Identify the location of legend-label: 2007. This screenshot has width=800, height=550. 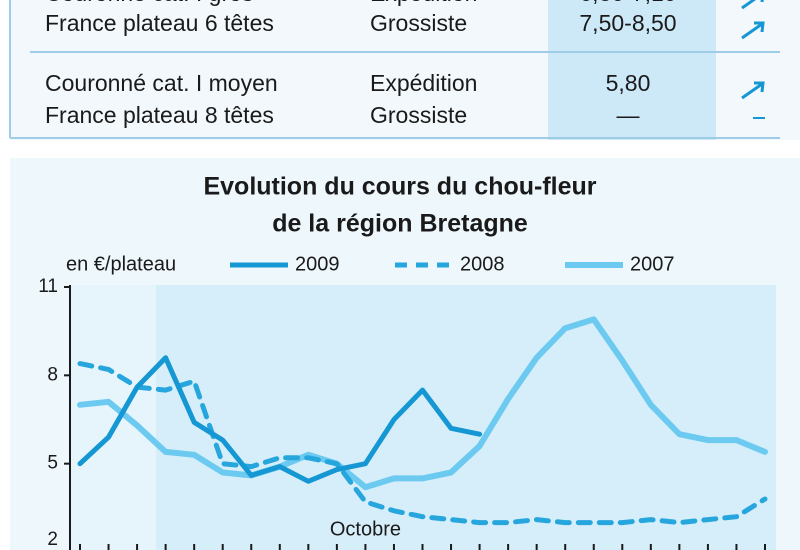
(652, 264).